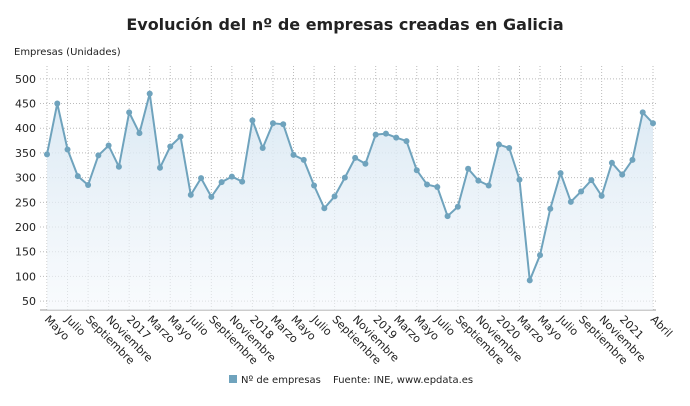 This screenshot has height=406, width=690. I want to click on y-axis-label: Empresas (Unidades), so click(67, 52).